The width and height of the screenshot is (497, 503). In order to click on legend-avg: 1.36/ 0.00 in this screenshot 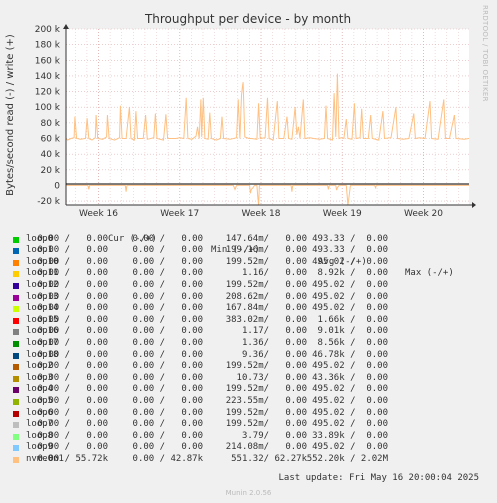, I will do `click(263, 342)`.